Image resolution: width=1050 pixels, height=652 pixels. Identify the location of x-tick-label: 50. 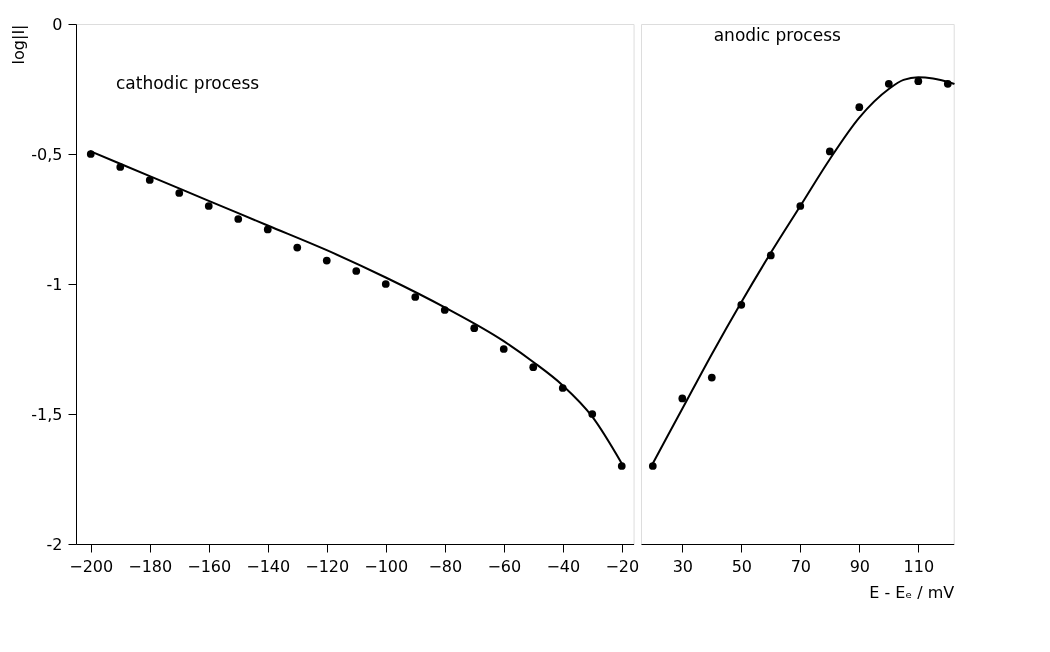
(741, 566).